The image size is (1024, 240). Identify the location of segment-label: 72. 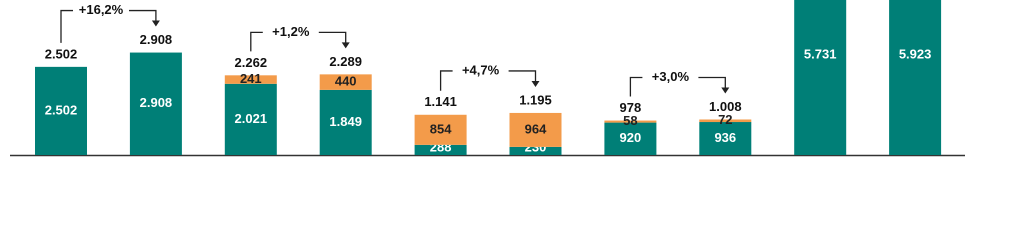
(725, 119).